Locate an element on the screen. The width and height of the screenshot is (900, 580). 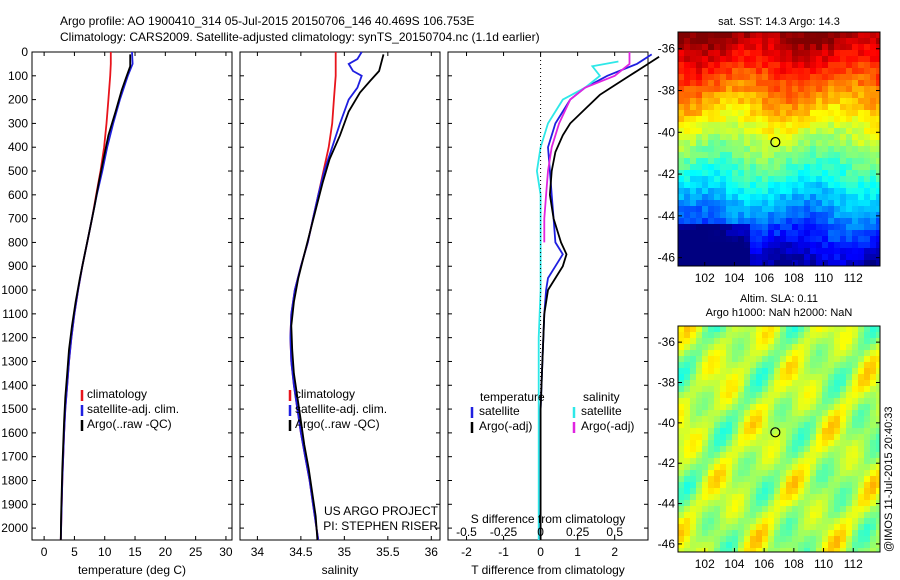
y-tick-label: -38 is located at coordinates (667, 91).